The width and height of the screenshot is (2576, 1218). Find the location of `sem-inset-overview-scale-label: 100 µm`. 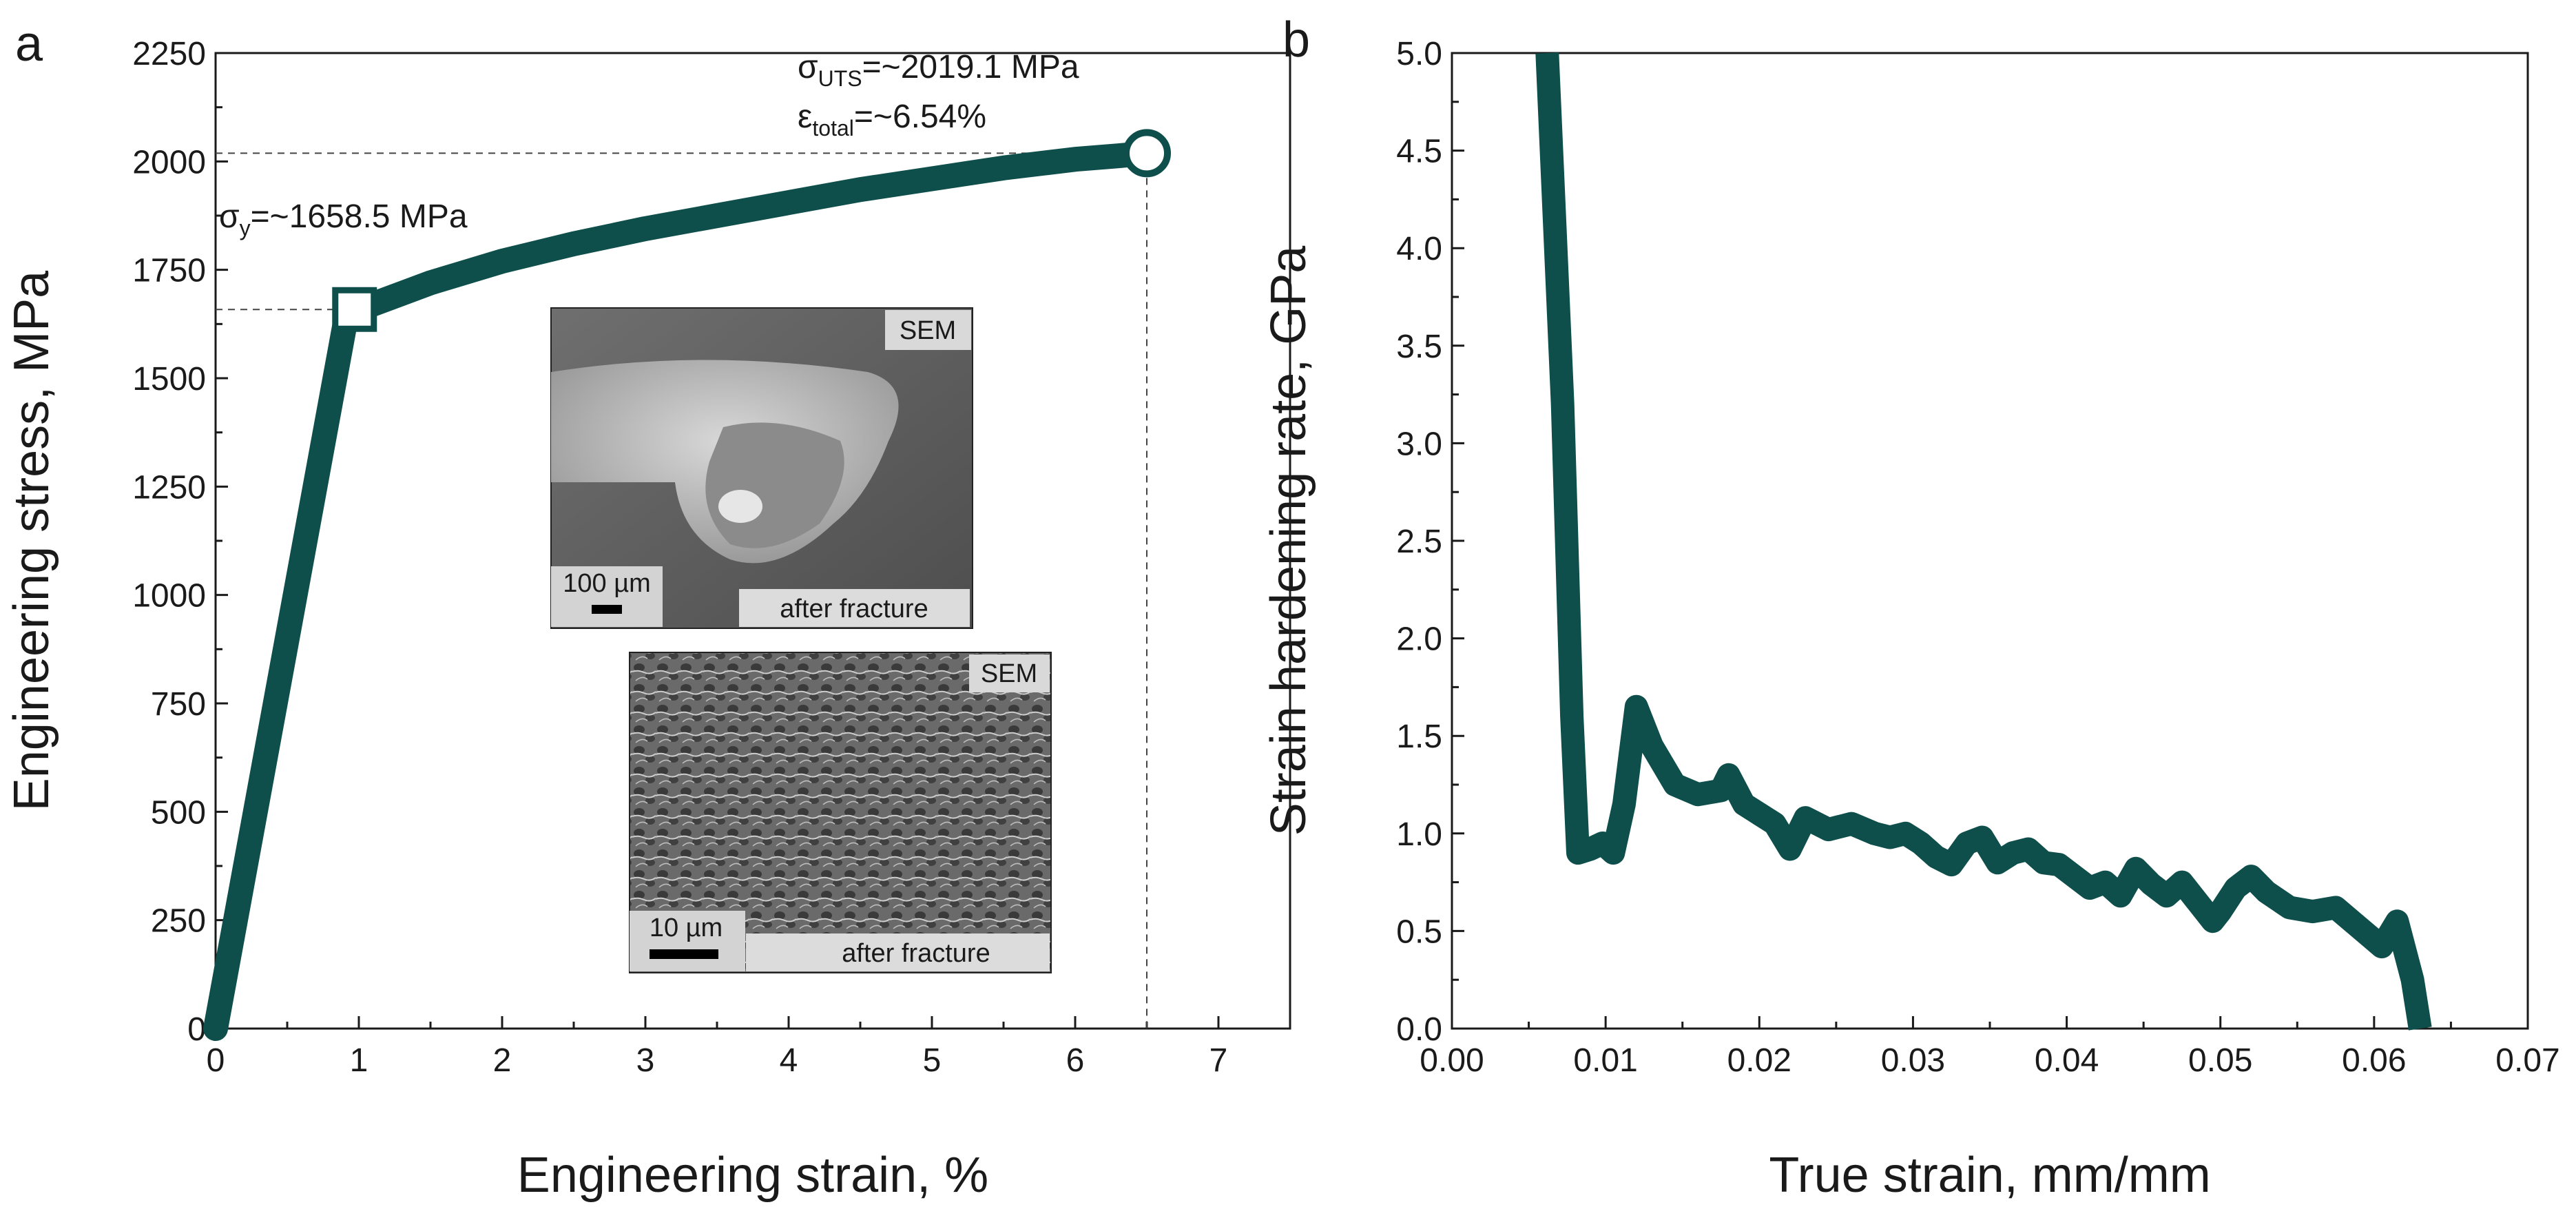

sem-inset-overview-scale-label: 100 µm is located at coordinates (607, 583).